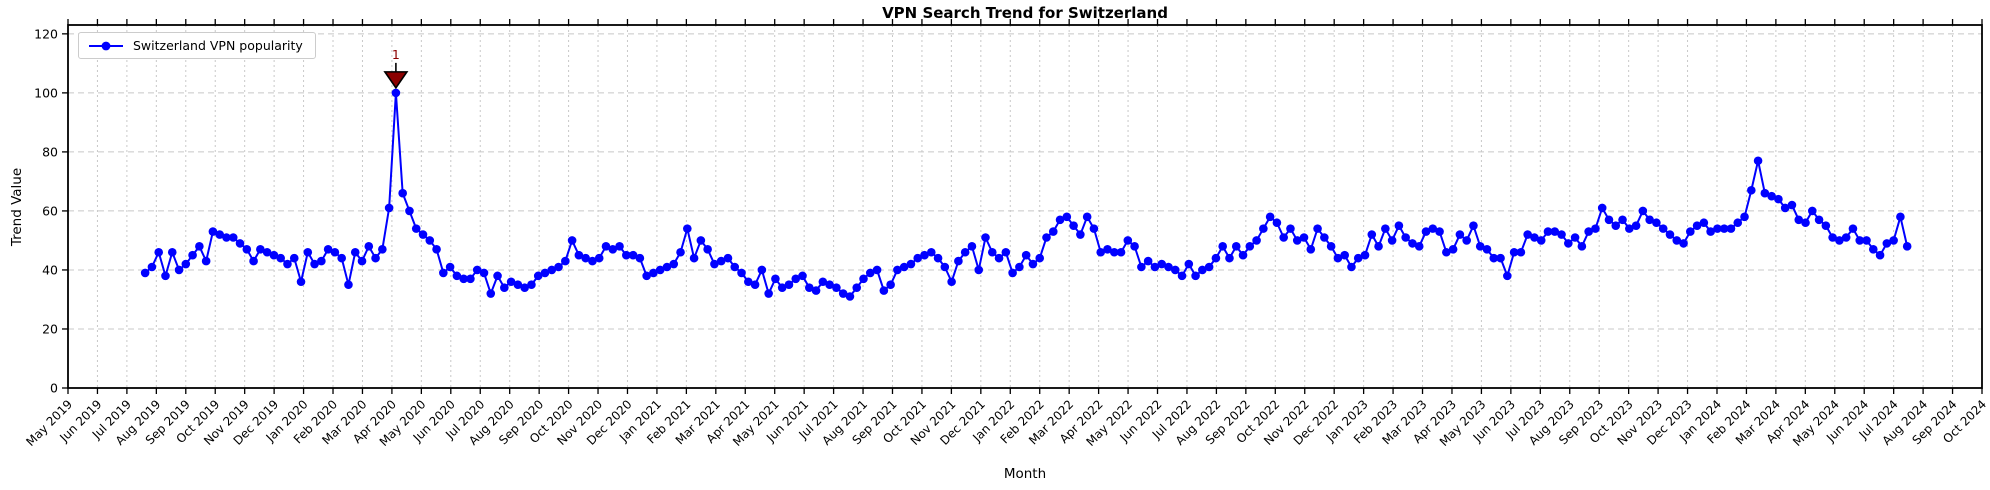 This screenshot has height=490, width=1990. What do you see at coordinates (50, 269) in the screenshot?
I see `y-tick-label: 40` at bounding box center [50, 269].